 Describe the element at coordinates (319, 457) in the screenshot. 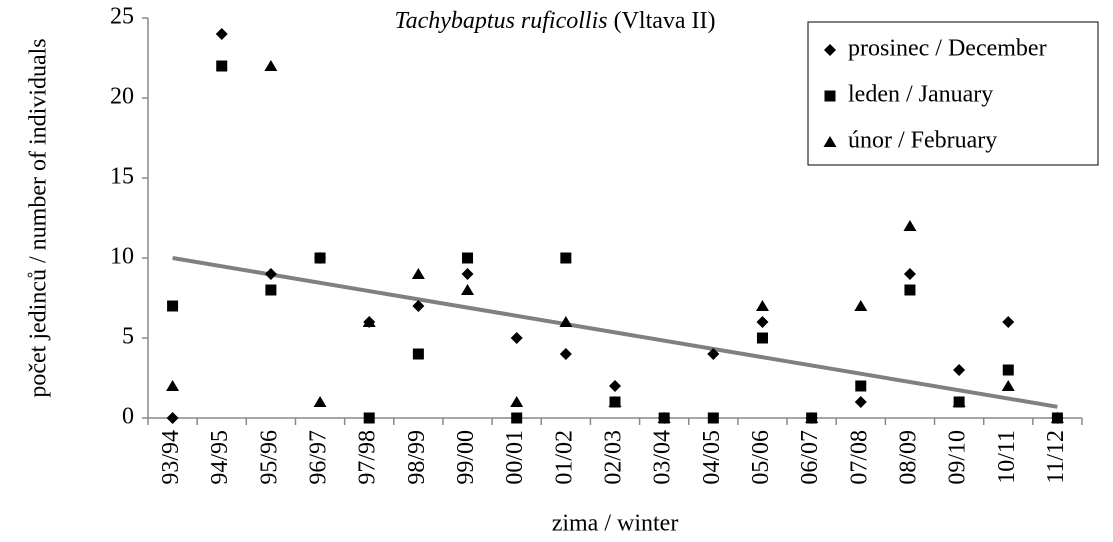

I see `x-tick-label: 96/97` at that location.